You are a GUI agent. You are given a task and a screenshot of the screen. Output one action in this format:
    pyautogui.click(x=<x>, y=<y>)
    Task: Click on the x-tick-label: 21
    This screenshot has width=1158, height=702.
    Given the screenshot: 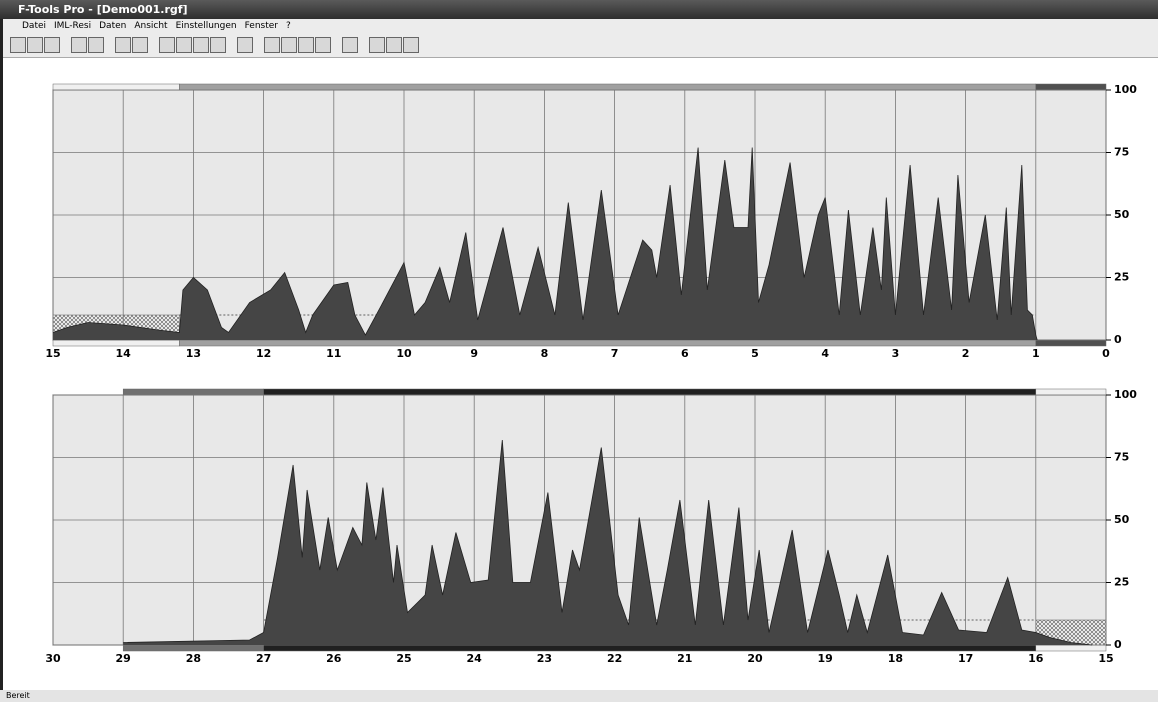 What is the action you would take?
    pyautogui.click(x=684, y=658)
    